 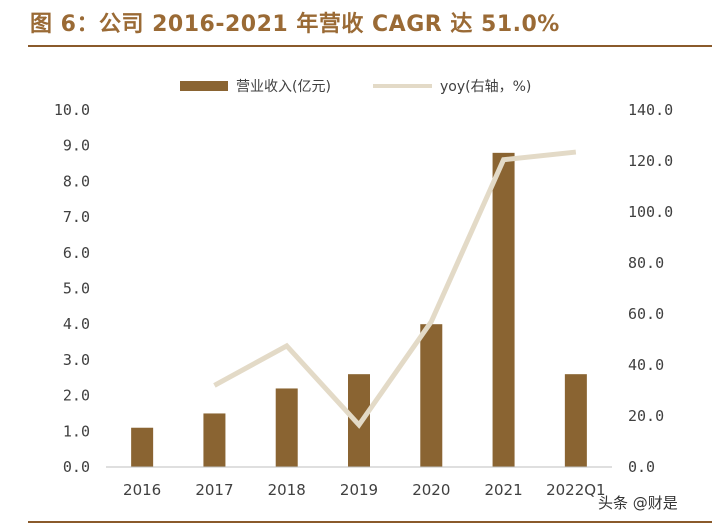 I want to click on x-tick-label: 2020, so click(x=431, y=490).